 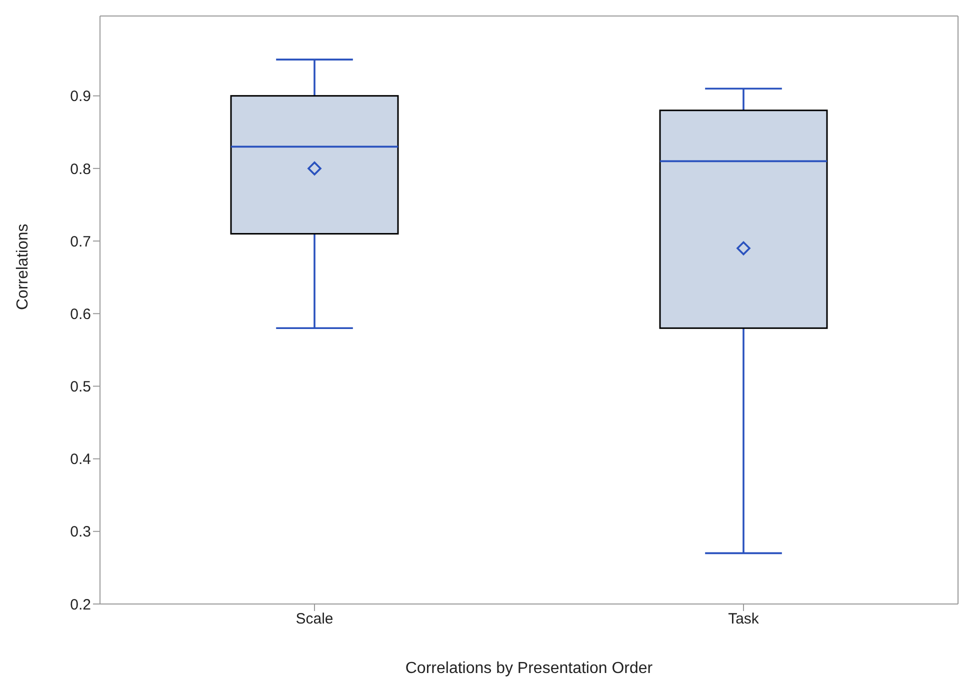 What do you see at coordinates (80, 532) in the screenshot?
I see `y-tick-label: 0.3` at bounding box center [80, 532].